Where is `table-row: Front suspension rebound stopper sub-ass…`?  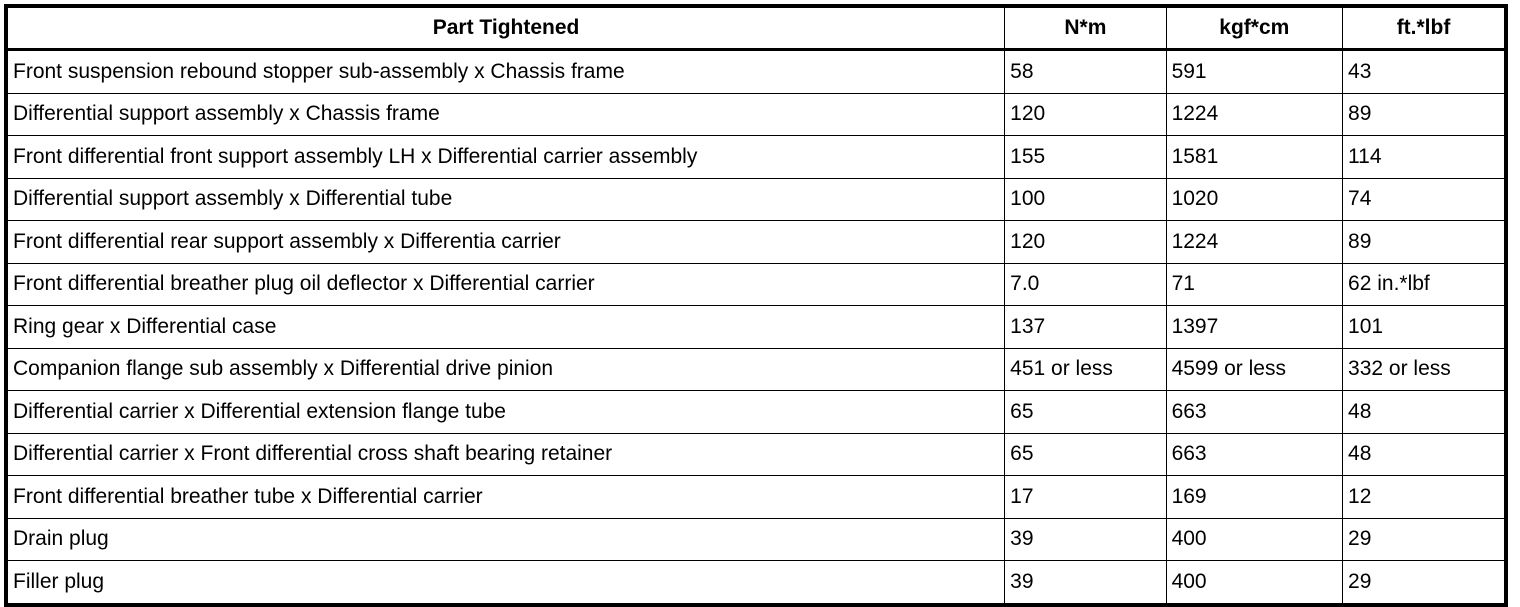 table-row: Front suspension rebound stopper sub-ass… is located at coordinates (756, 71).